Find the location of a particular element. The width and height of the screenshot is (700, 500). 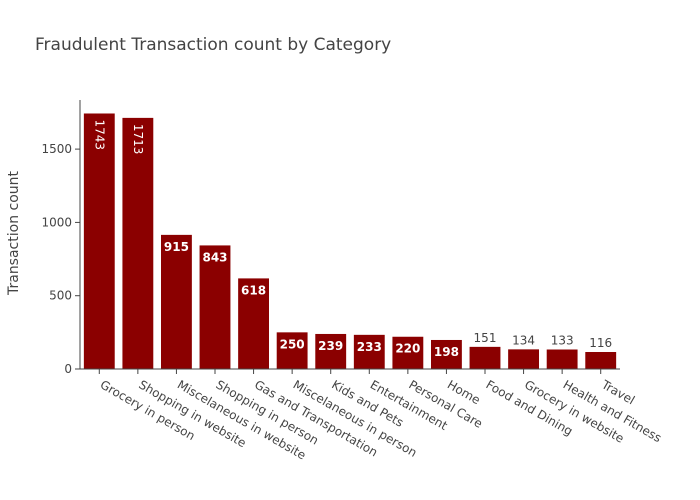

data-label-8: 220 is located at coordinates (407, 349).